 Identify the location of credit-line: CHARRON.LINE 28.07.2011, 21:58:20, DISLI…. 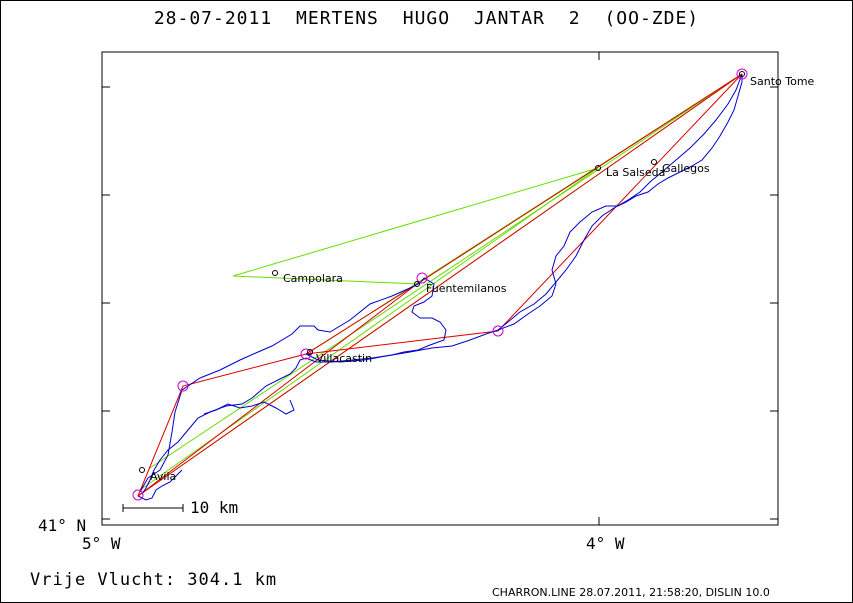
(631, 592).